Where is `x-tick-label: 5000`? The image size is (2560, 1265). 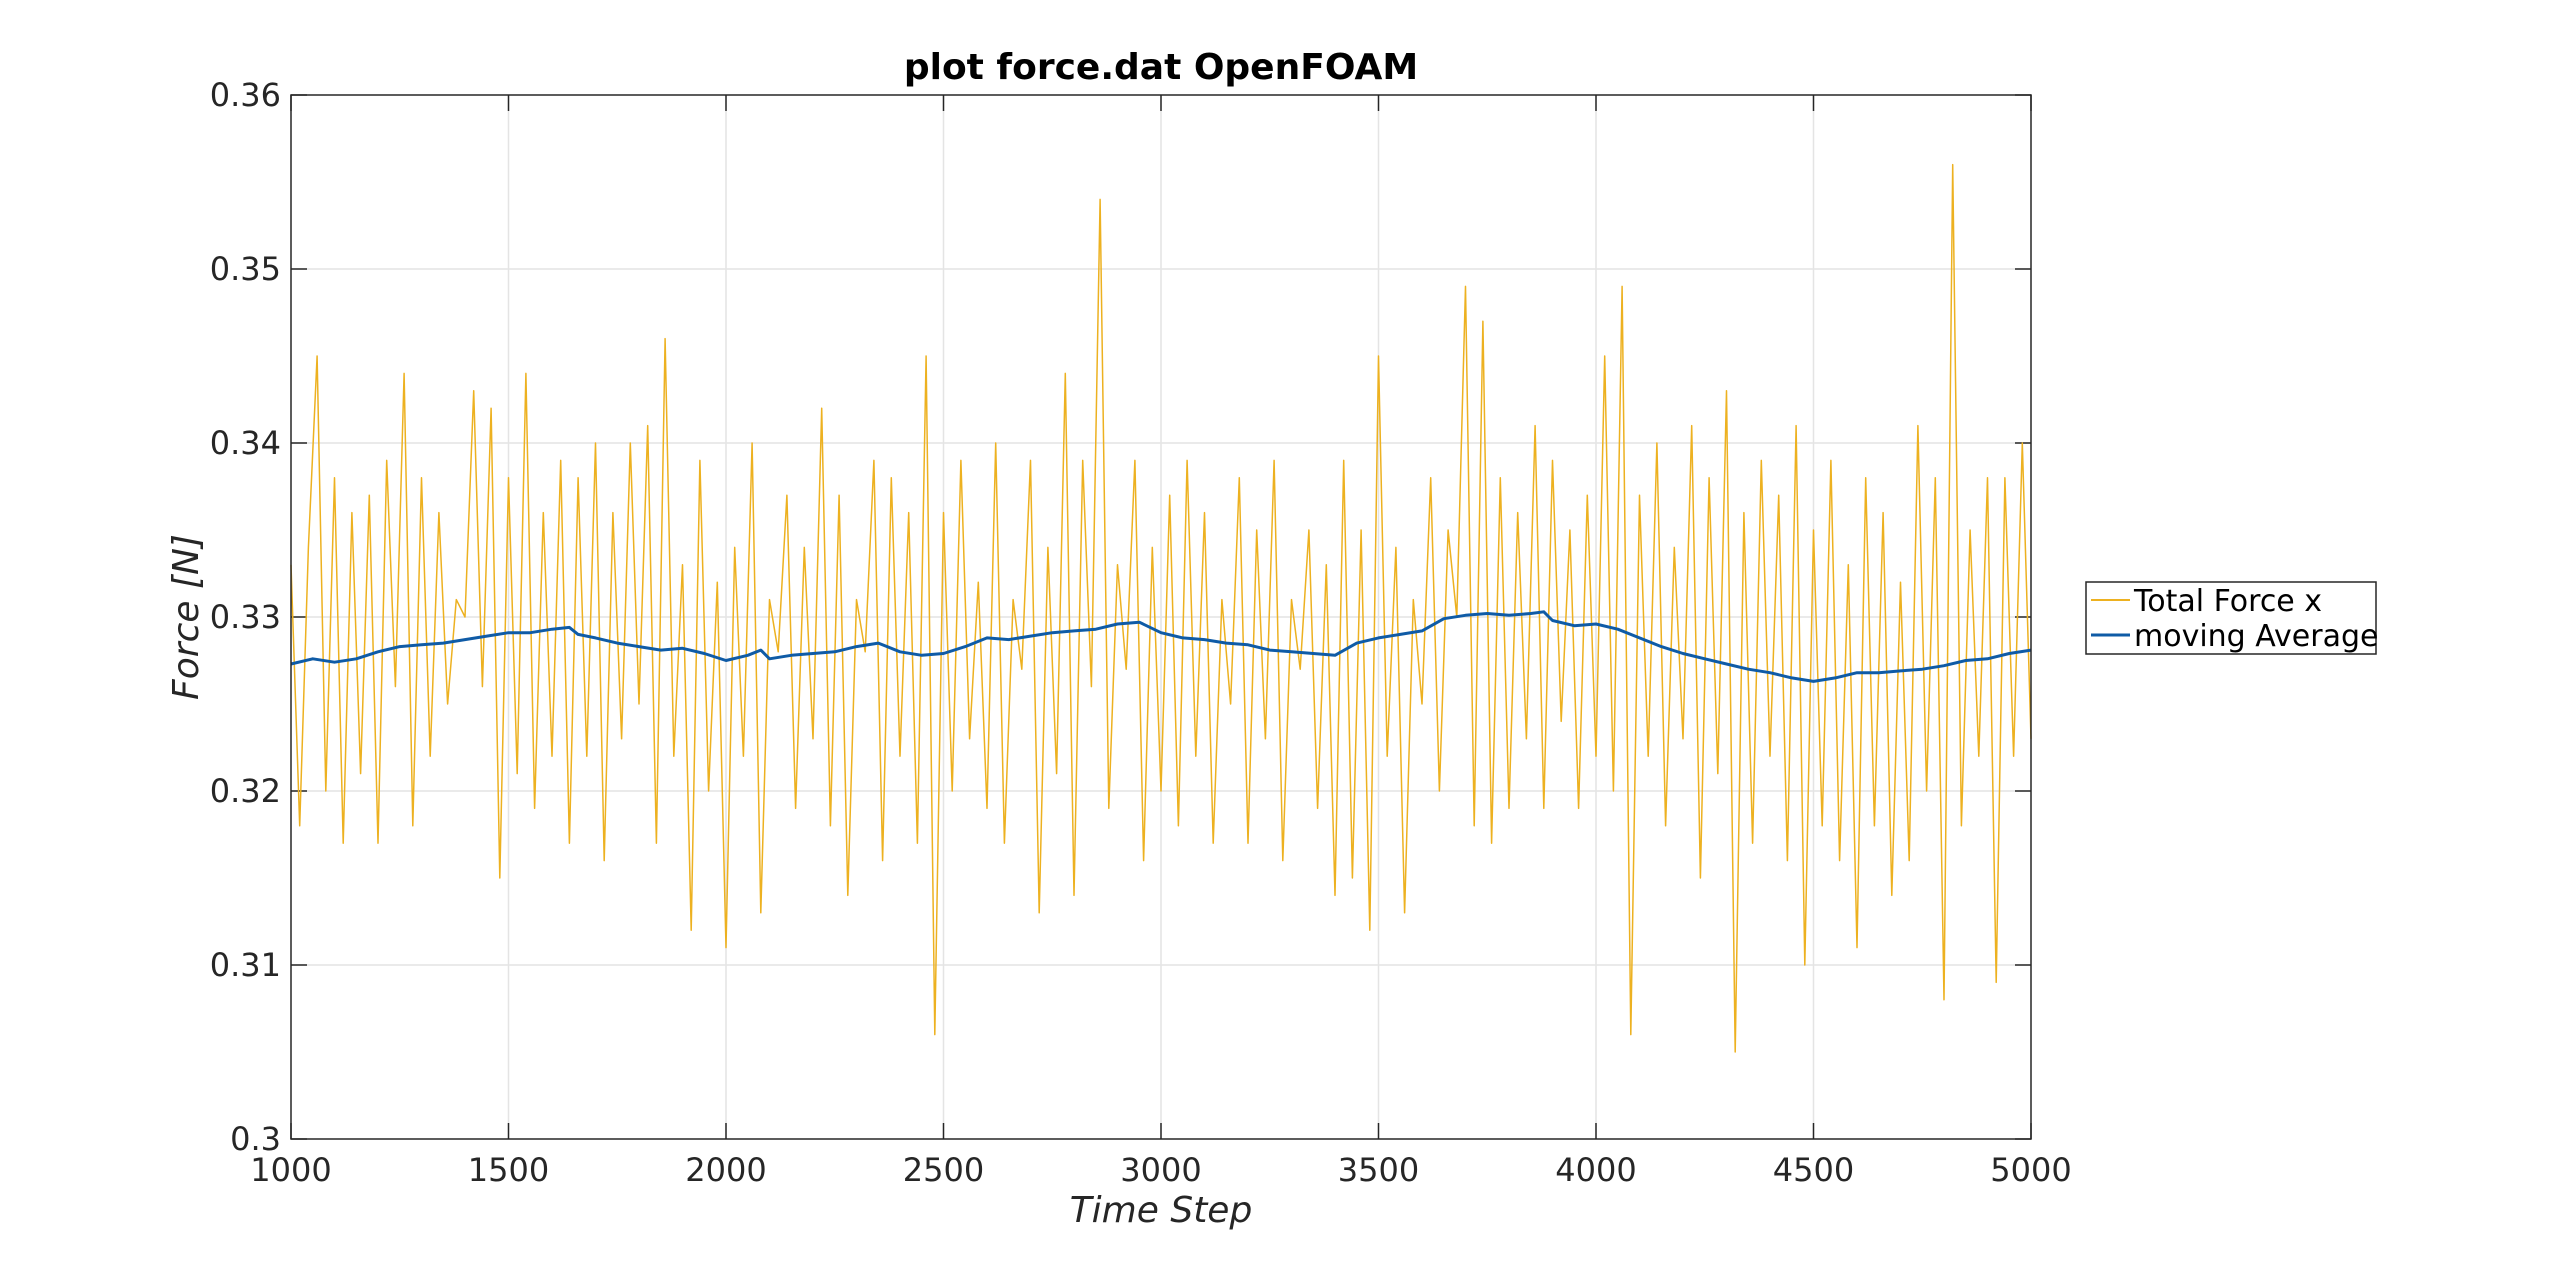
x-tick-label: 5000 is located at coordinates (2030, 1170).